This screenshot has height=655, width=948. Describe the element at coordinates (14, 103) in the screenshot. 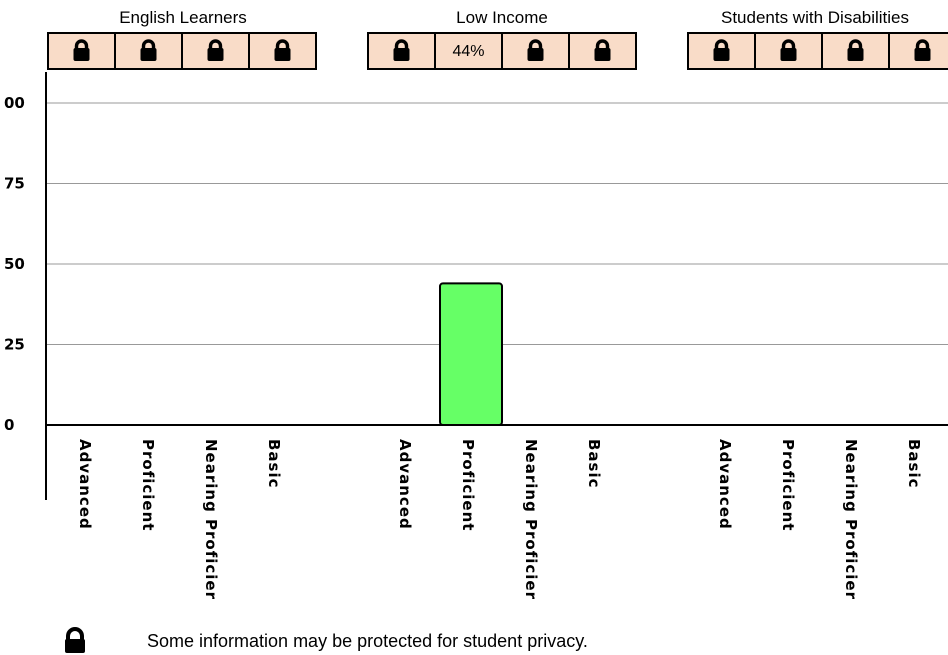

I see `y-tick-label: 00` at that location.